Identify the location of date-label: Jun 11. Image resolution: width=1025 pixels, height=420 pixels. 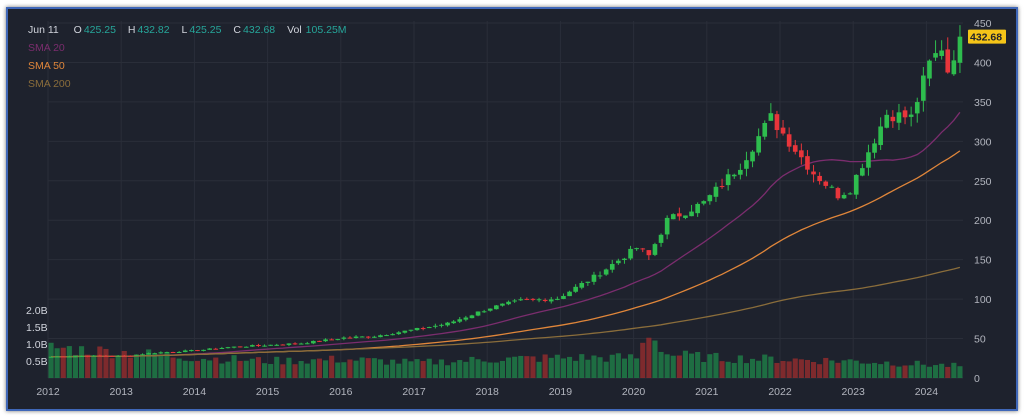
(43, 30).